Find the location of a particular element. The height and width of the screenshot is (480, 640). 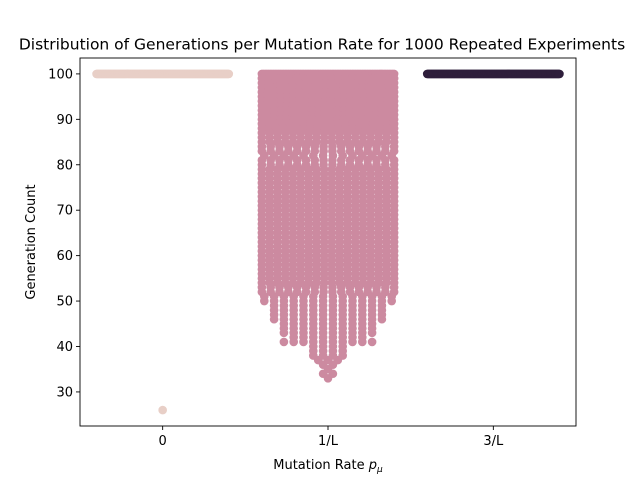

y-tick-label: 100 is located at coordinates (60, 74).